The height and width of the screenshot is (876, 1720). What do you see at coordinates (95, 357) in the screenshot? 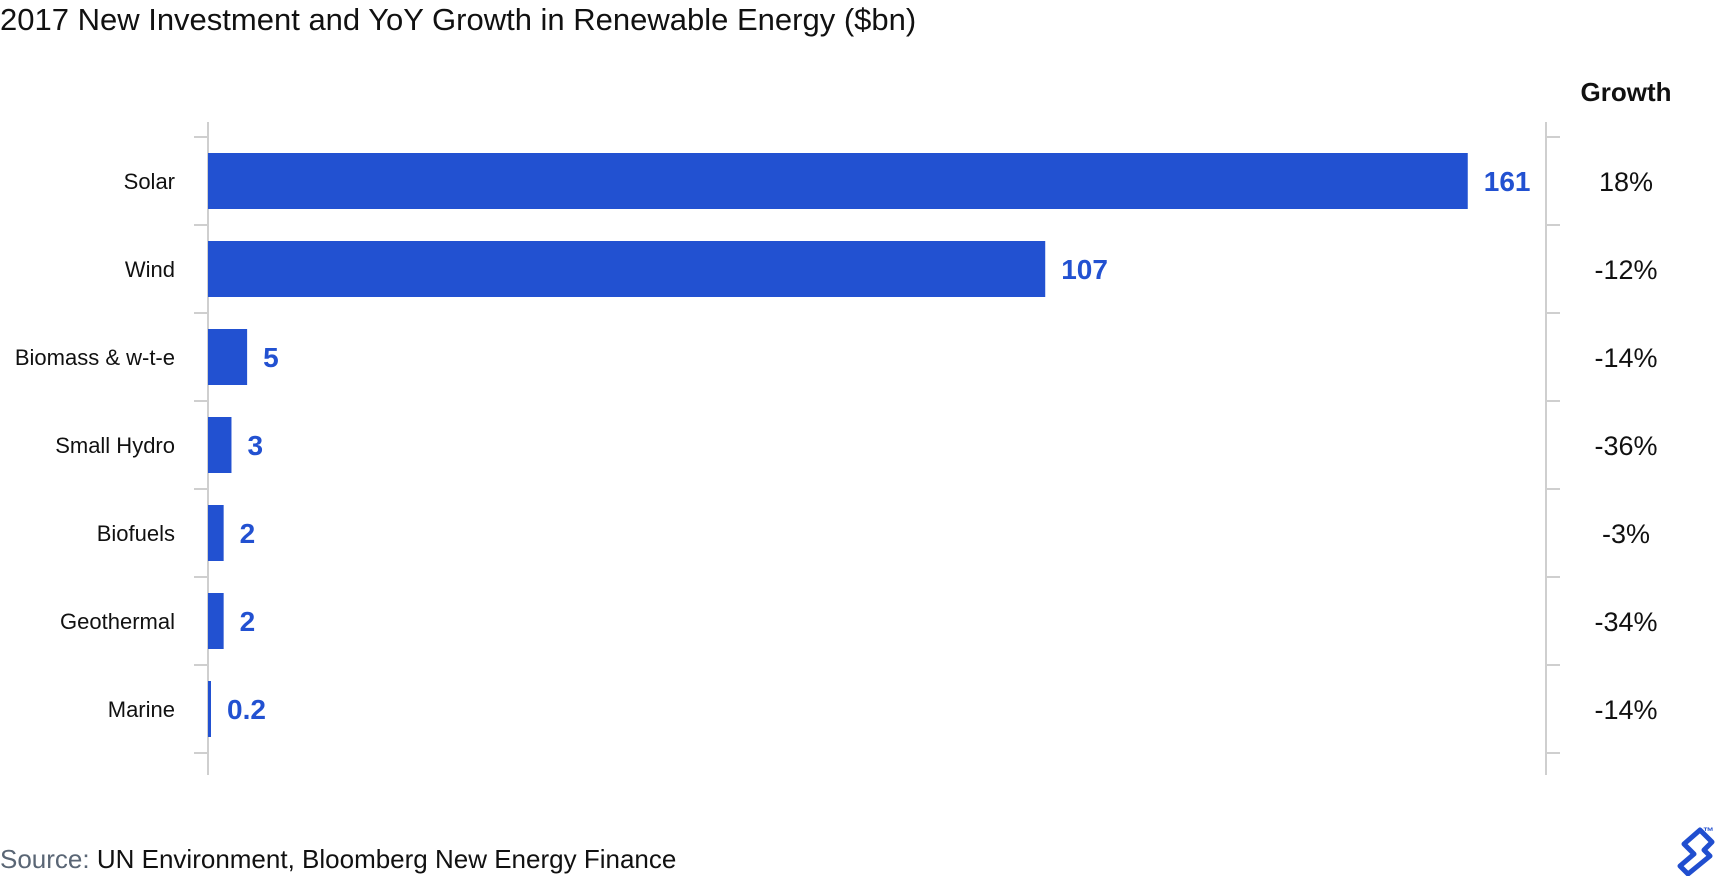
I see `category-label: Biomass & w-t-e` at bounding box center [95, 357].